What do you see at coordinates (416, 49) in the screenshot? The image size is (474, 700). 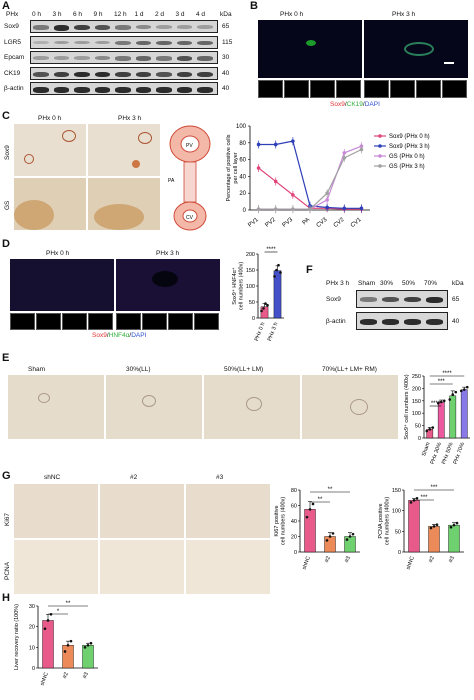 I see `fluorescence-image-phx3` at bounding box center [416, 49].